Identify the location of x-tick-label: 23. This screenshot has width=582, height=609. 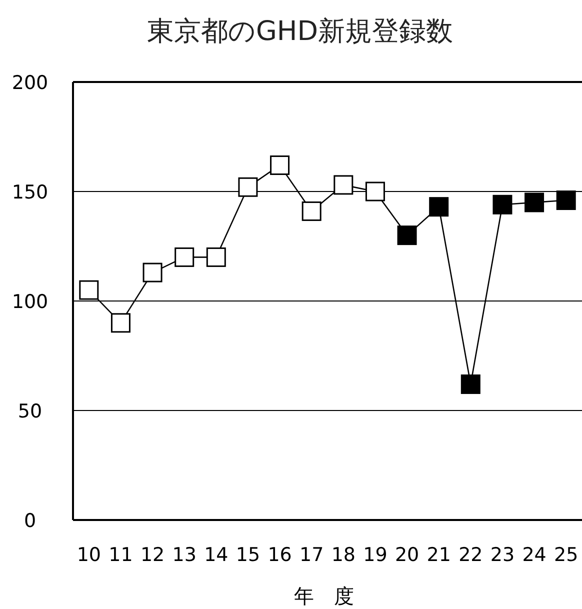
(502, 555).